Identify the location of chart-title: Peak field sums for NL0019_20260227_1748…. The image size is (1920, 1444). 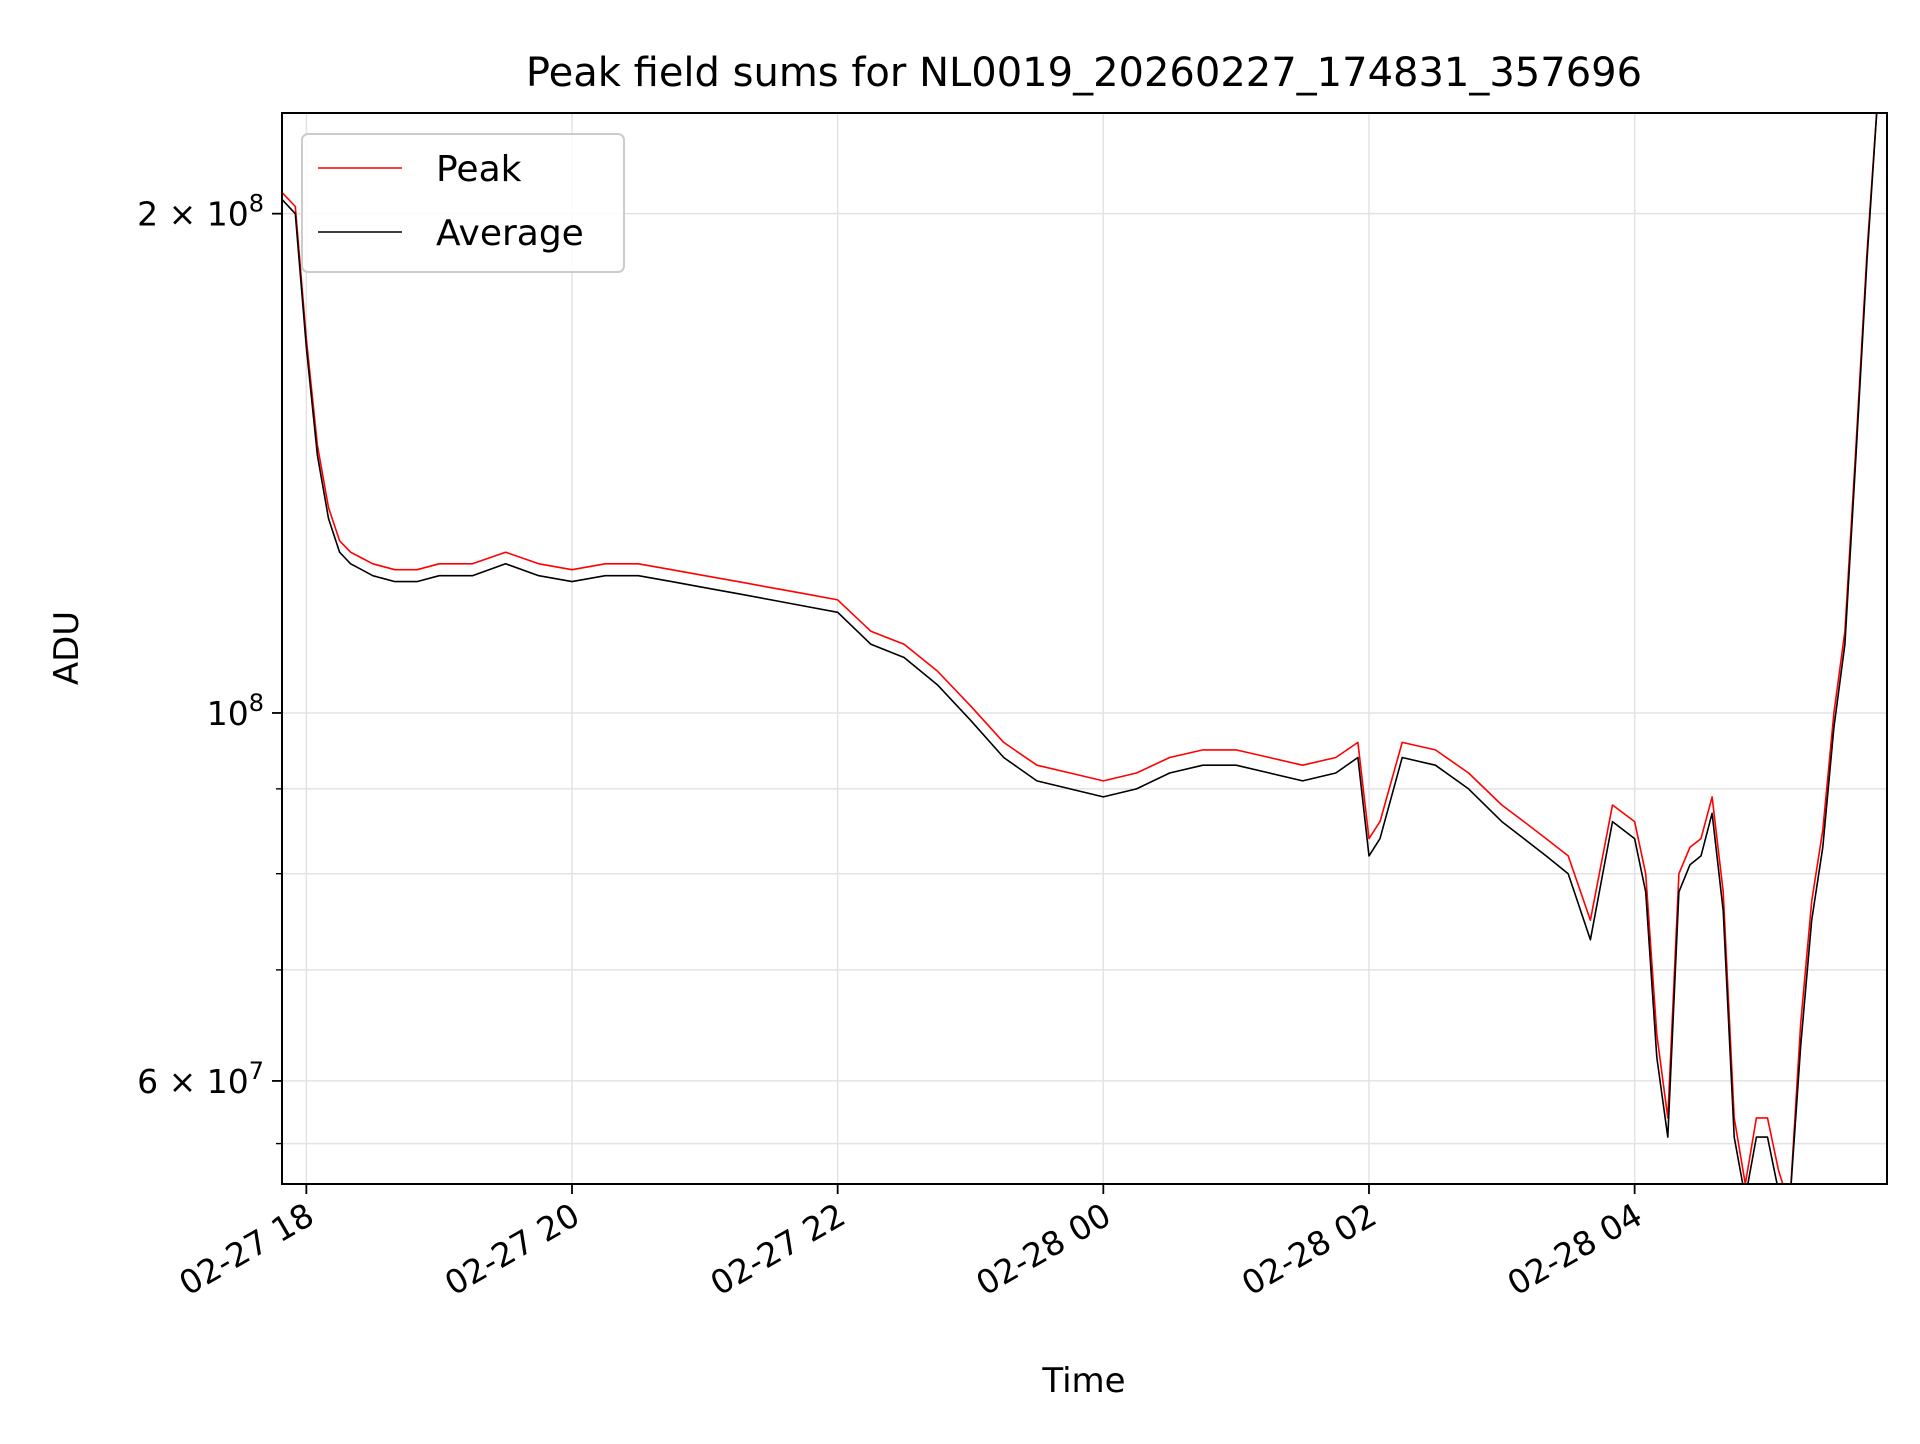
(1084, 73).